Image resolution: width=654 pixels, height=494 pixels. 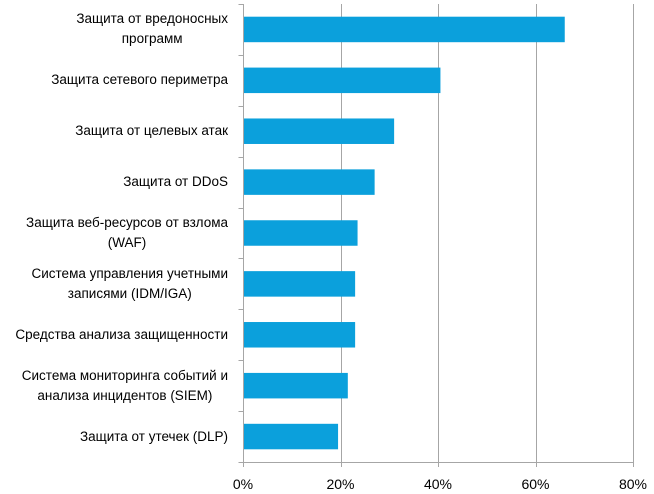 I want to click on category-label-1: Защита от вредоносных программ, so click(x=114, y=29).